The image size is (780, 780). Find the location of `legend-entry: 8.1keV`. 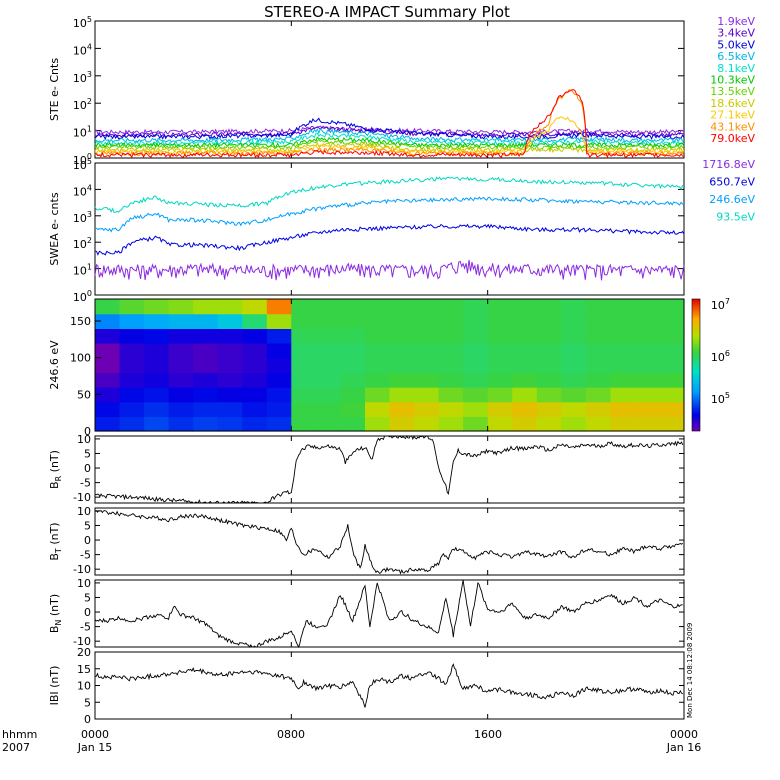

legend-entry: 8.1keV is located at coordinates (736, 68).